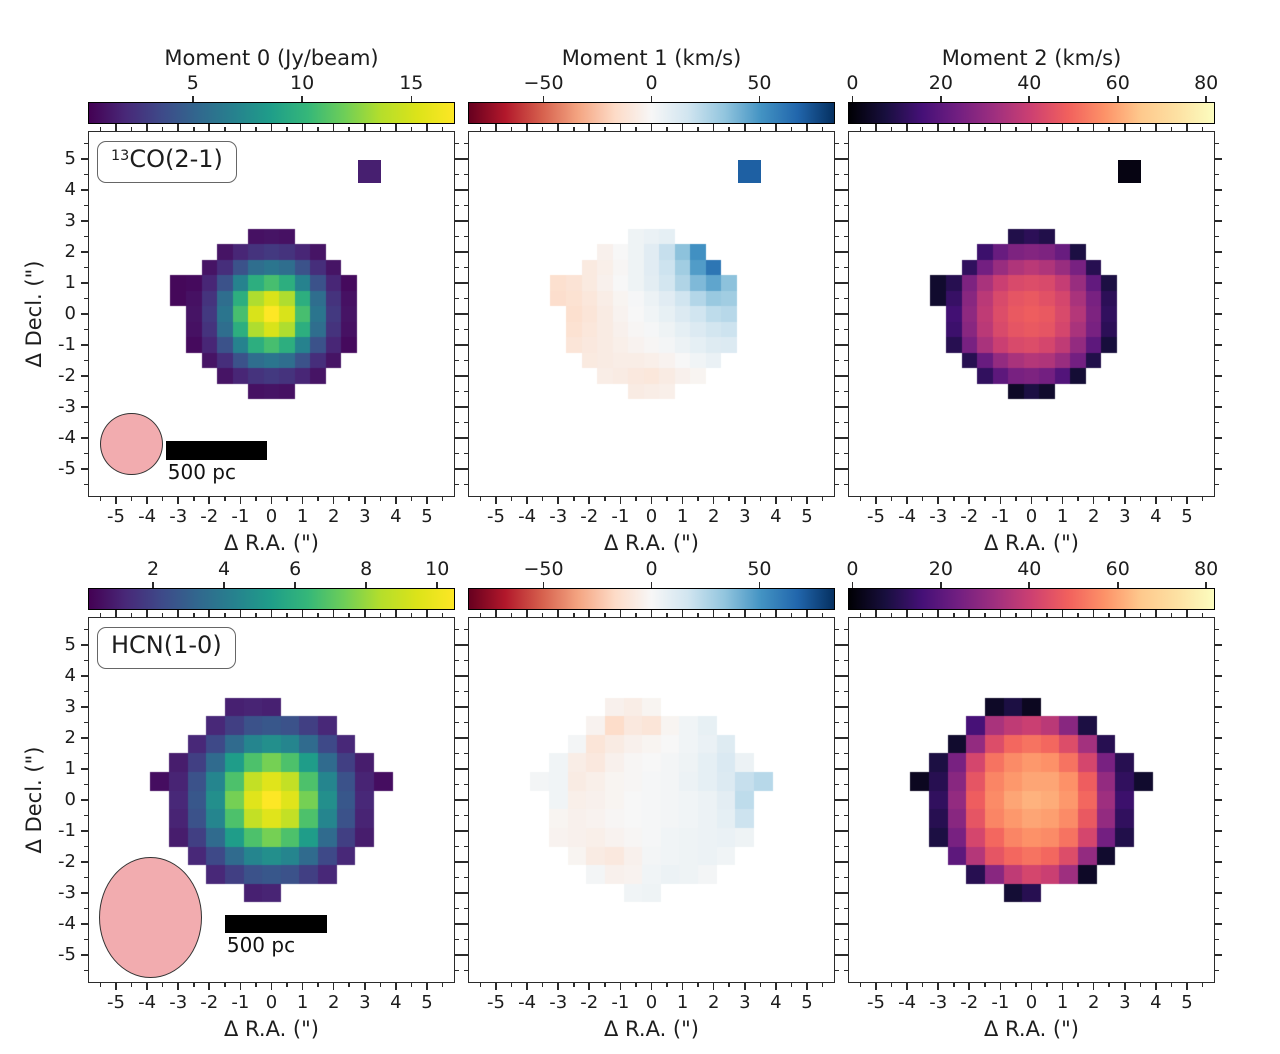 The image size is (1280, 1054). What do you see at coordinates (34, 800) in the screenshot?
I see `y-axis-label: Δ Decl. (")` at bounding box center [34, 800].